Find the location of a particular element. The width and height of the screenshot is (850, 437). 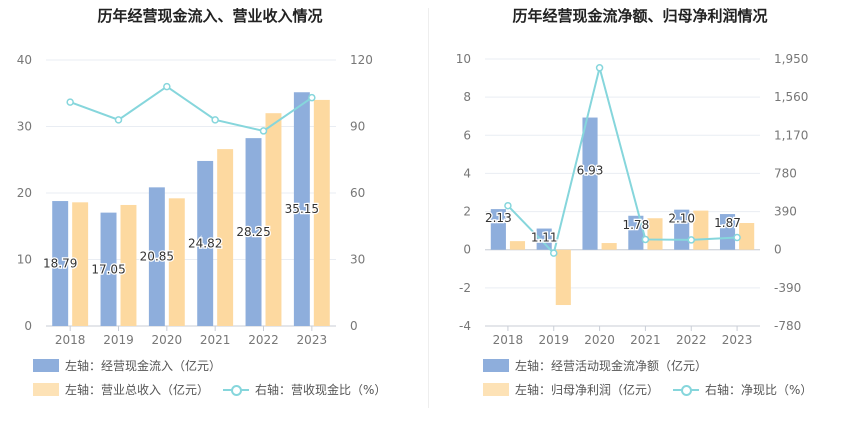

legend-item-net-cash-ratio: 右轴：净现比（%） is located at coordinates (742, 389).